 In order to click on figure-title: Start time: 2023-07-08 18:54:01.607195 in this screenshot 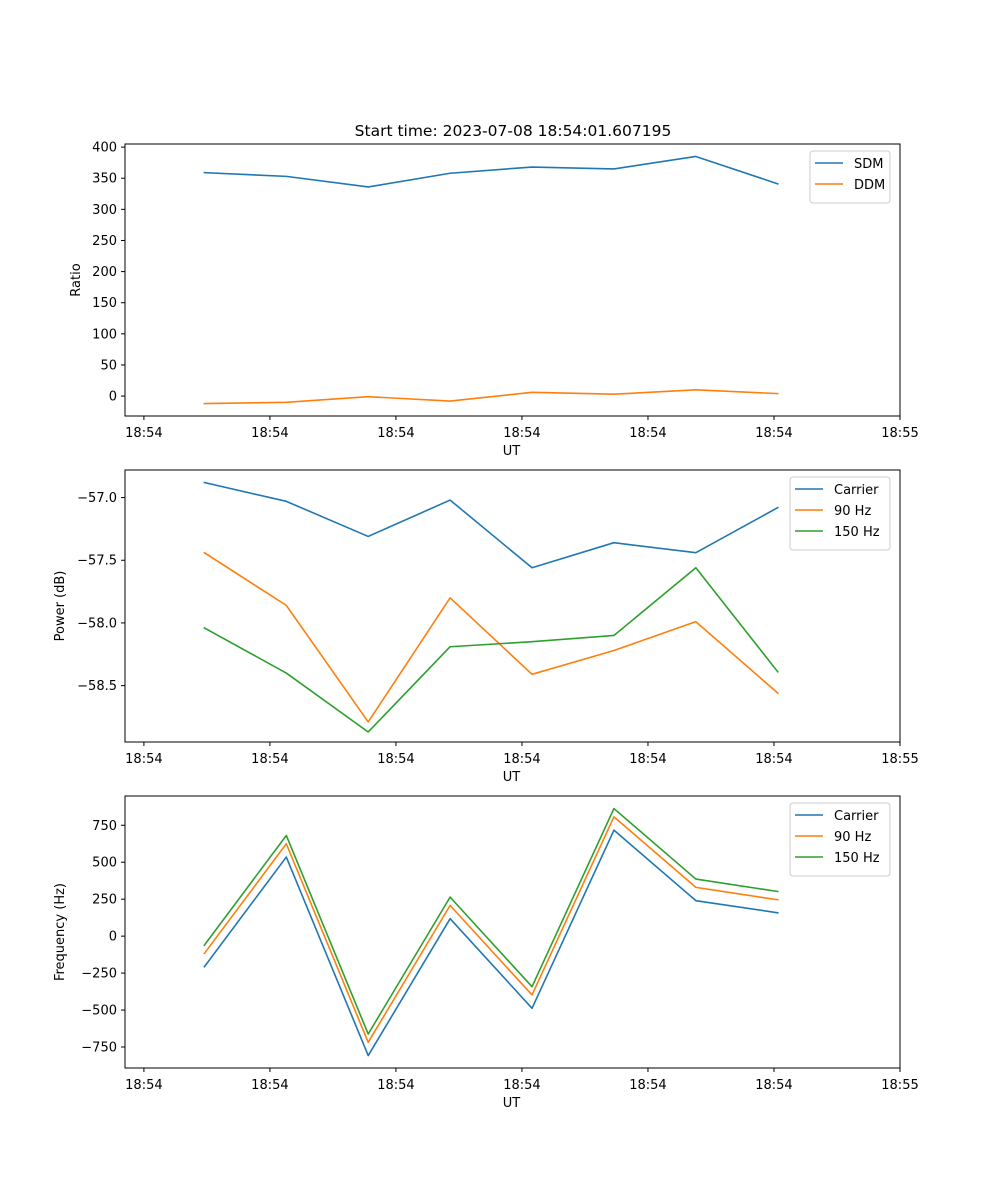, I will do `click(513, 131)`.